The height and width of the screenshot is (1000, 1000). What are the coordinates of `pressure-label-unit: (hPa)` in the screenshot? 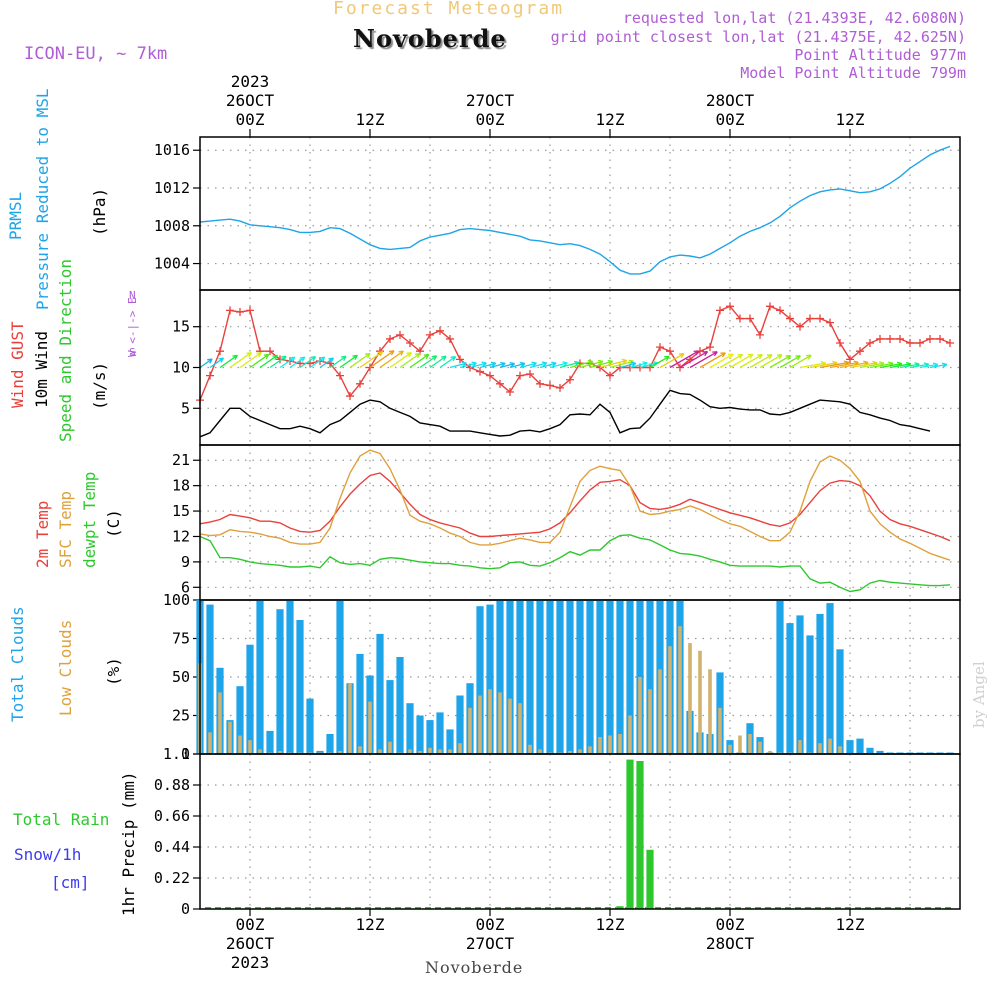 It's located at (99, 211).